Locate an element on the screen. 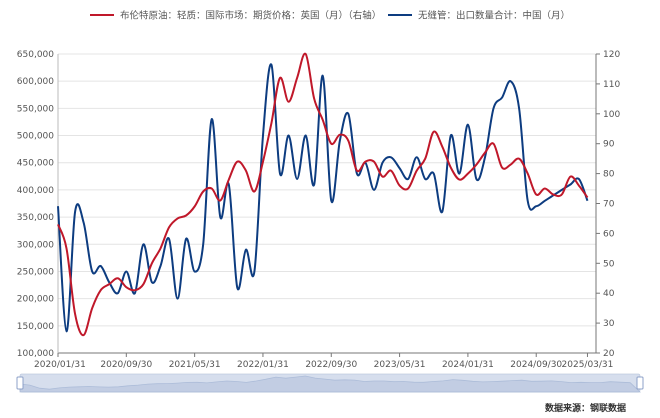 Image resolution: width=660 pixels, height=418 pixels. right-axis-ticks: 20 30 40 50 60 70 80 90 100 110 120 is located at coordinates (608, 204).